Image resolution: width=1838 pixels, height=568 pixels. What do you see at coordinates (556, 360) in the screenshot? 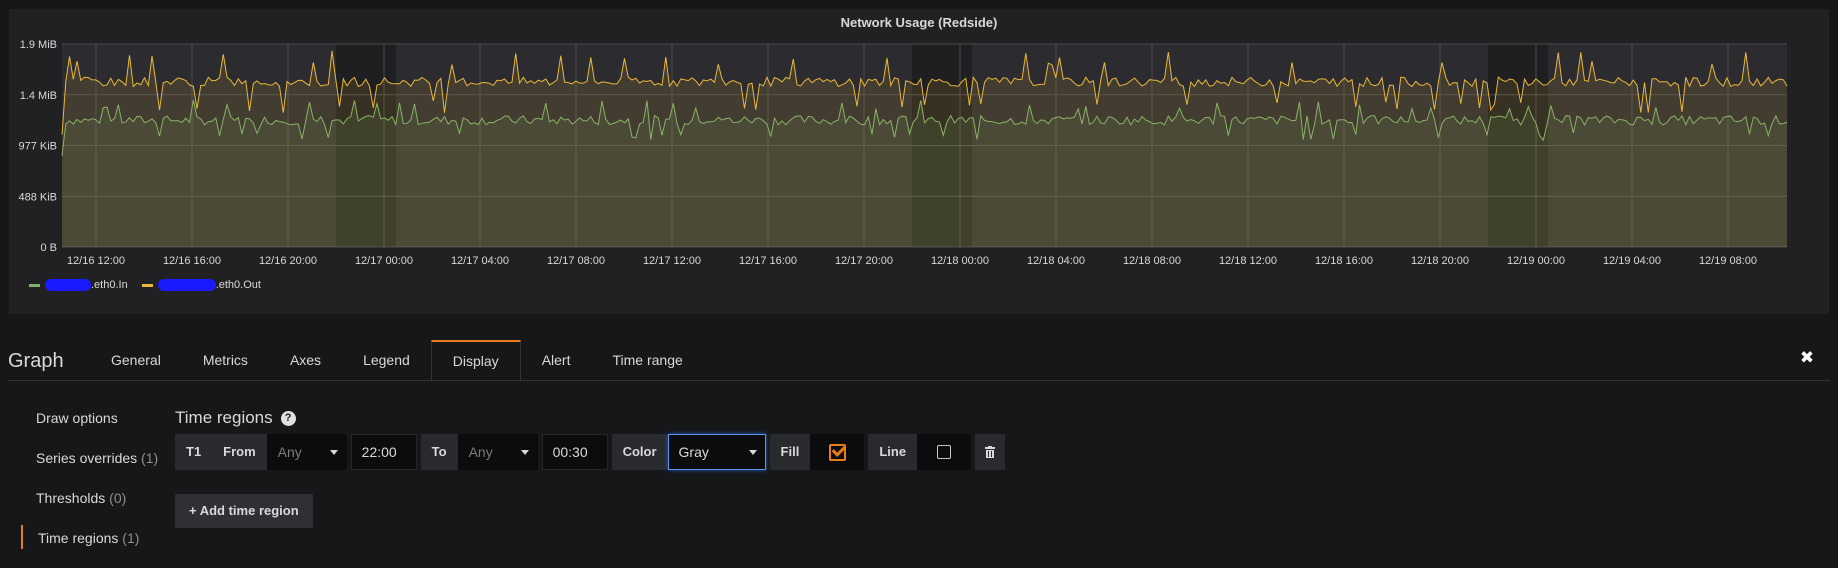
I see `tab-alert: Alert` at bounding box center [556, 360].